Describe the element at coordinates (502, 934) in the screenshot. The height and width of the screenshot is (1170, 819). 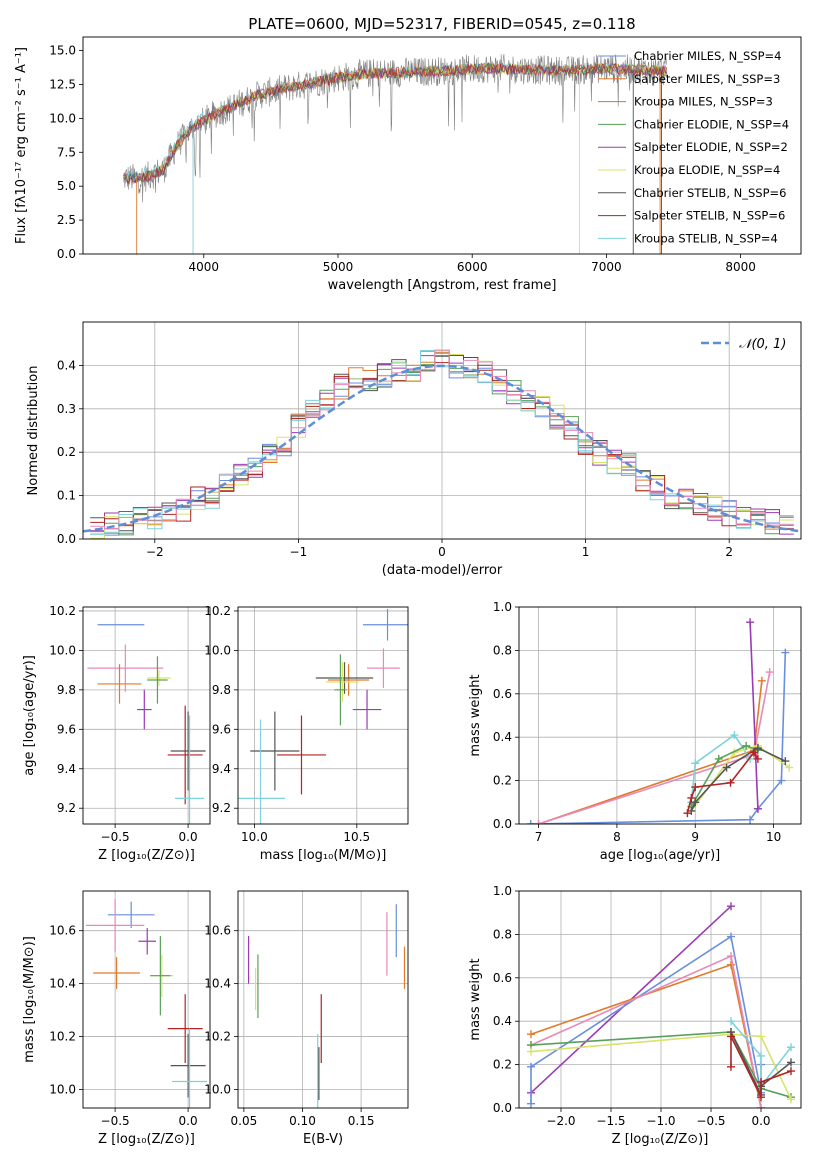
I see `tick-label-y: 0.8` at that location.